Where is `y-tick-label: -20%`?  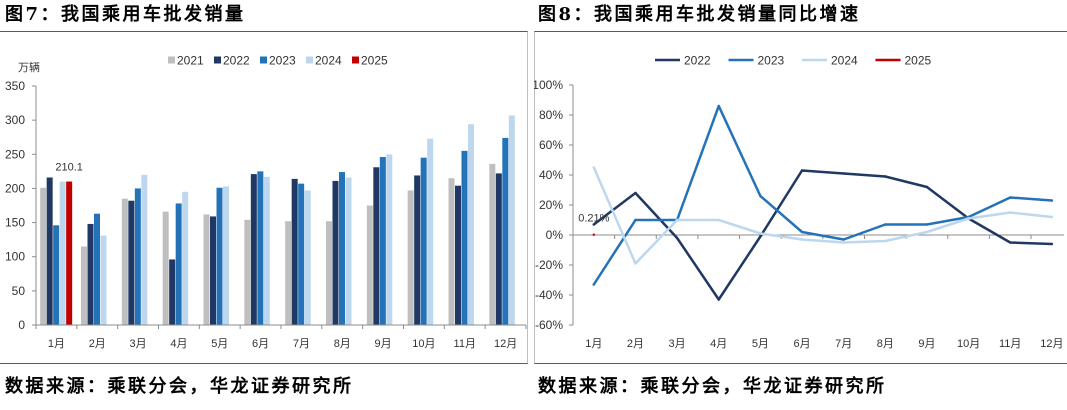 y-tick-label: -20% is located at coordinates (549, 265).